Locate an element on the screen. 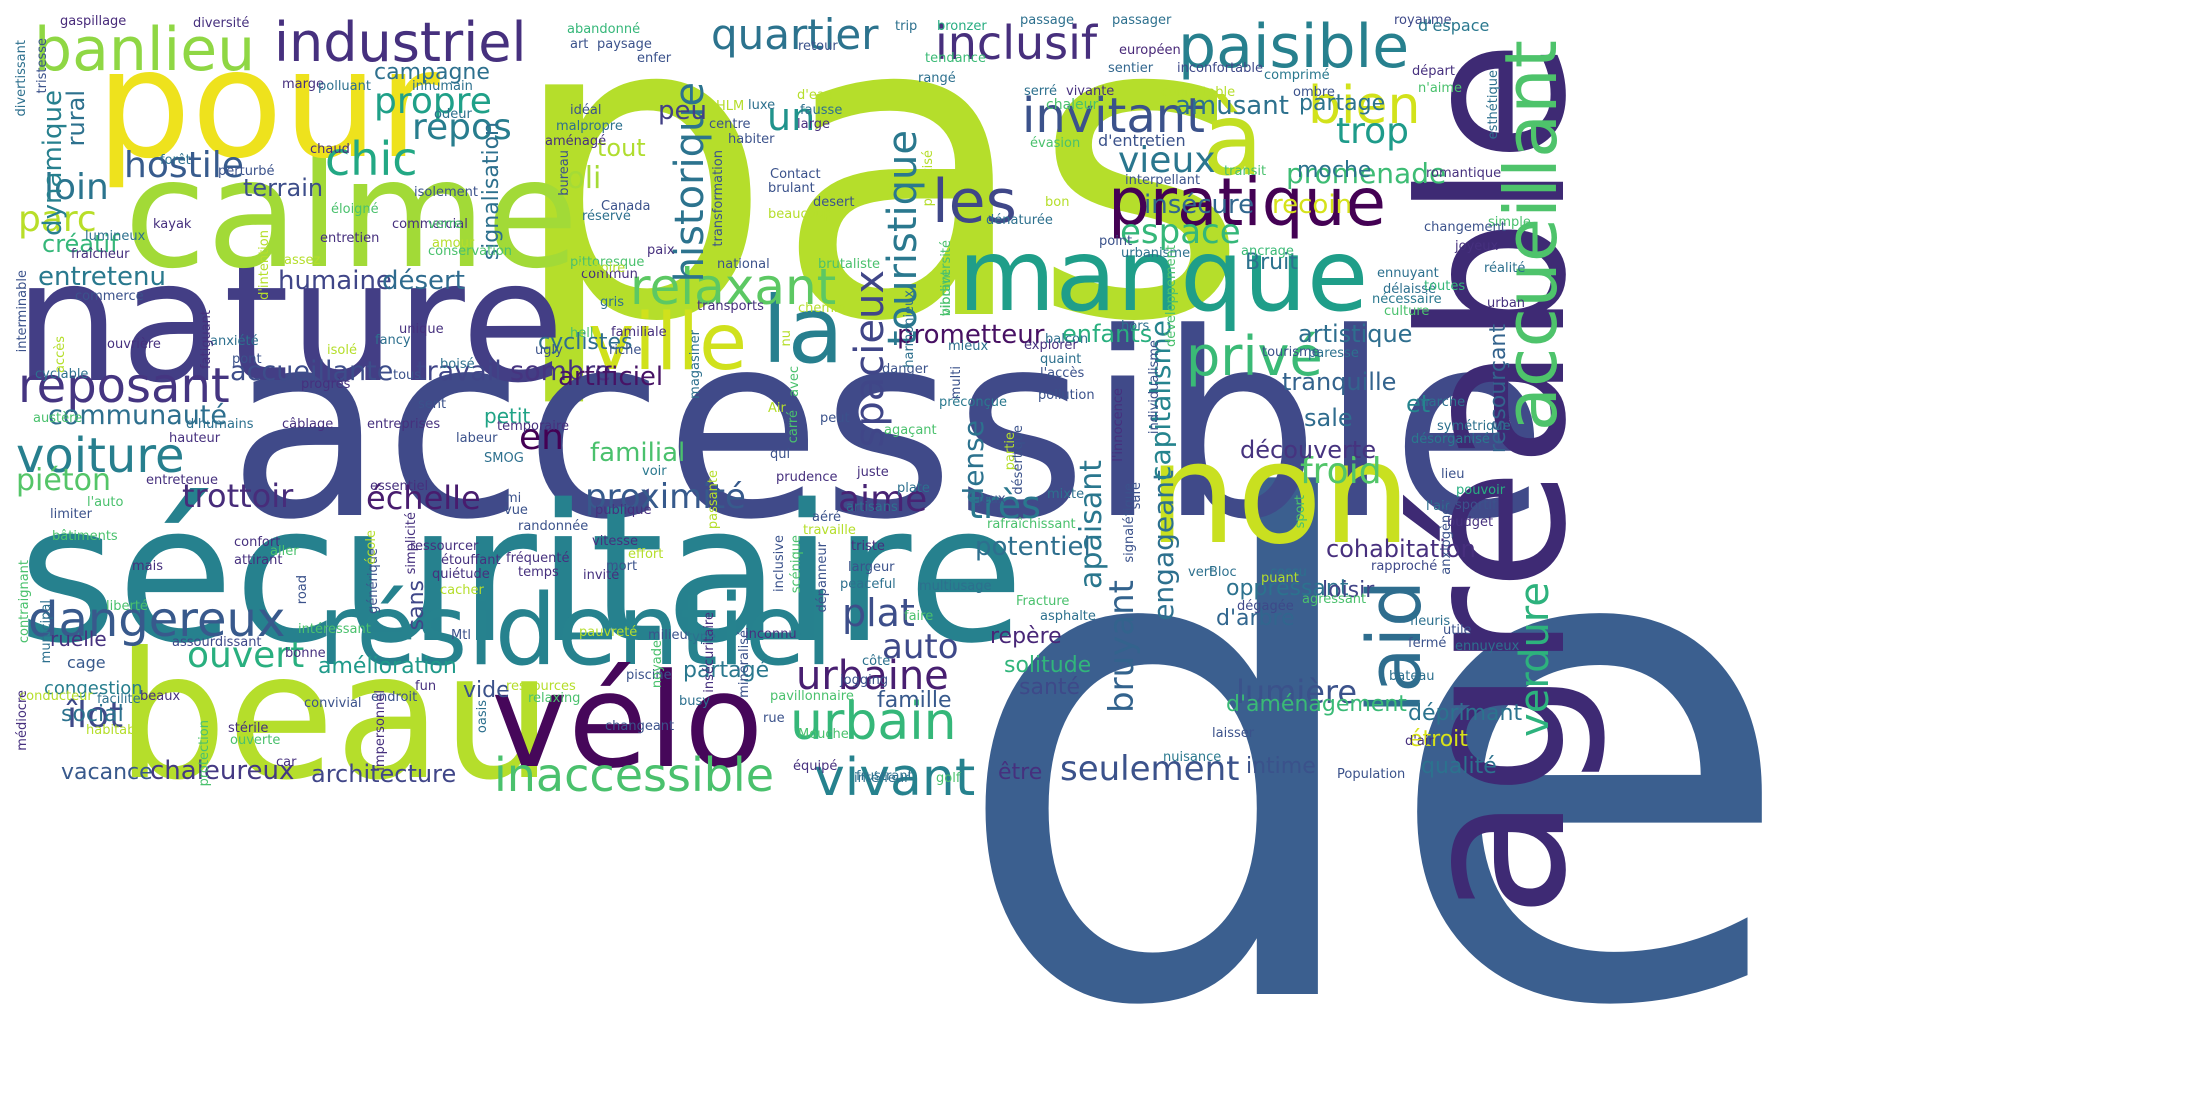  word: intérieur is located at coordinates (882, 778).